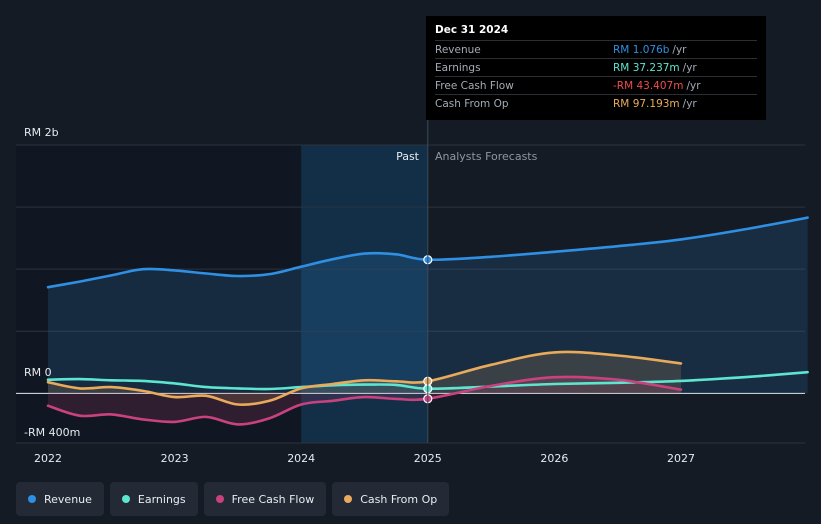 The width and height of the screenshot is (821, 524). I want to click on legend-item-cash-from-op: Cash From Op, so click(391, 499).